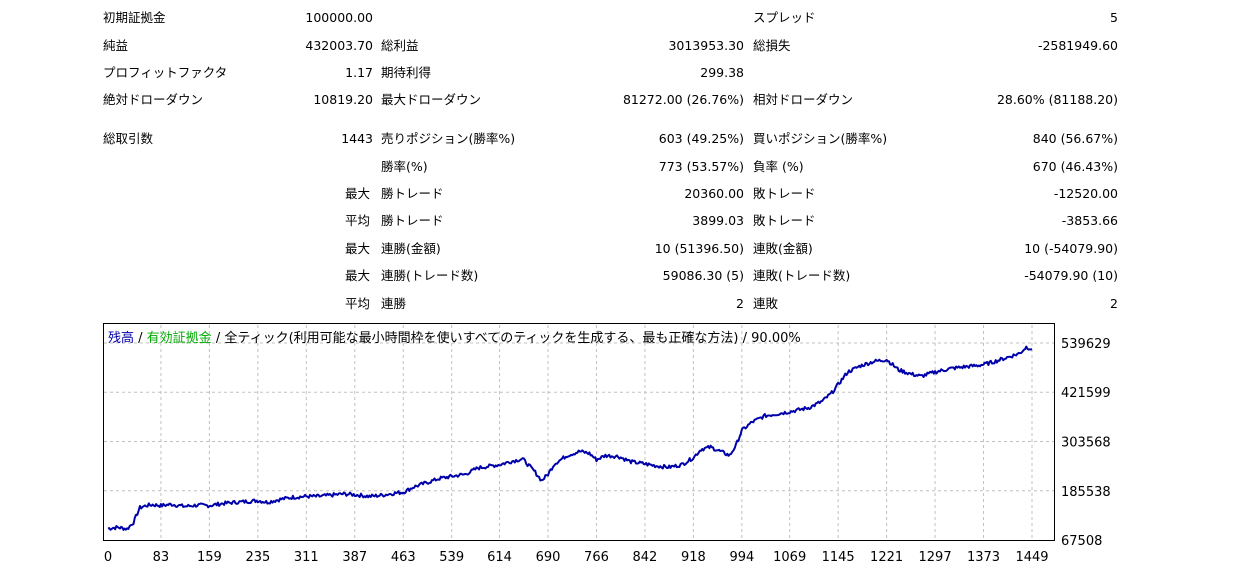  What do you see at coordinates (134, 17) in the screenshot?
I see `initial-deposit-label: 初期証拠金` at bounding box center [134, 17].